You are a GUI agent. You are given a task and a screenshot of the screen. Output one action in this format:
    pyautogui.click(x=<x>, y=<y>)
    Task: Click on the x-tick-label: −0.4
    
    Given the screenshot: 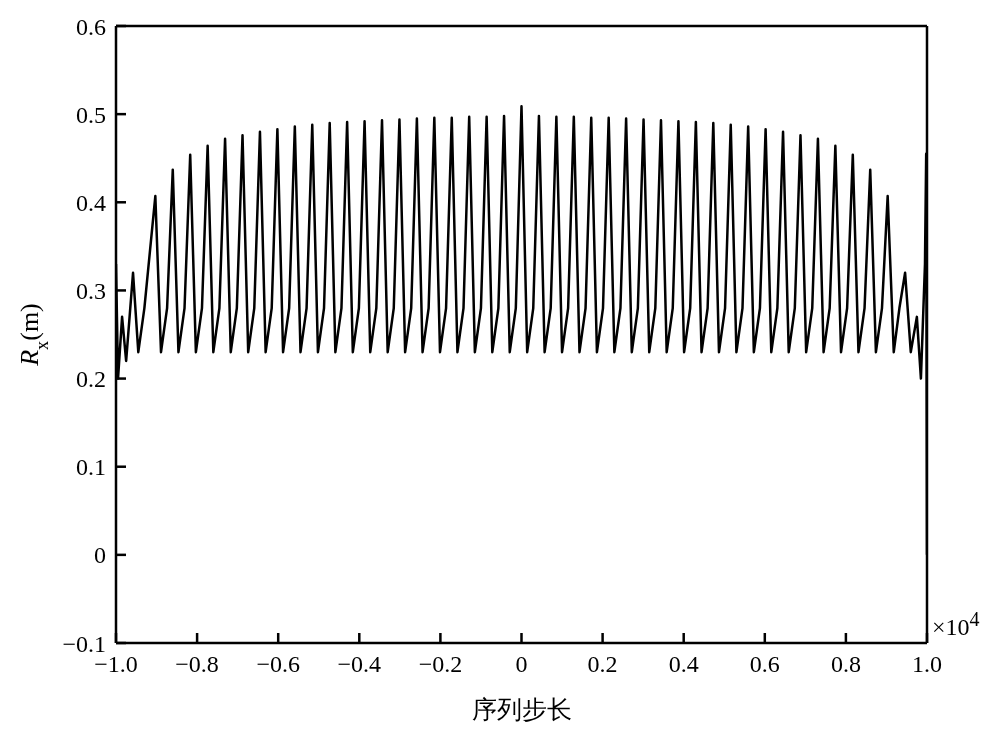 What is the action you would take?
    pyautogui.click(x=359, y=664)
    